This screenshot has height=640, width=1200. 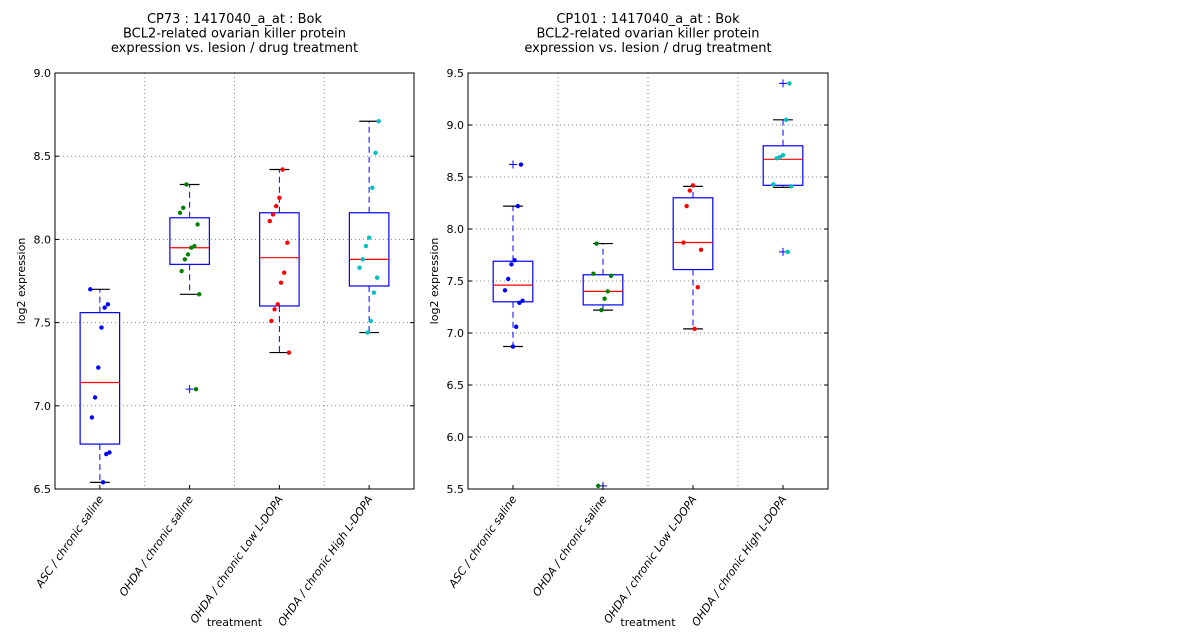 What do you see at coordinates (456, 385) in the screenshot?
I see `y-tick-label: 6.5` at bounding box center [456, 385].